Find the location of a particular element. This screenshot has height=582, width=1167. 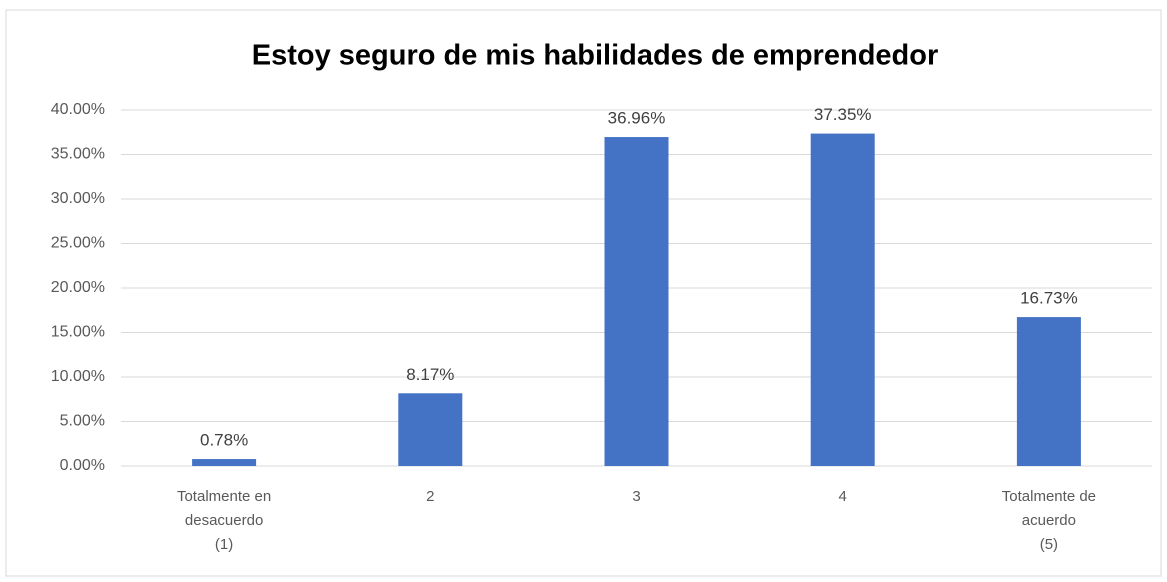

y-tick-label: 25.00% is located at coordinates (78, 243).